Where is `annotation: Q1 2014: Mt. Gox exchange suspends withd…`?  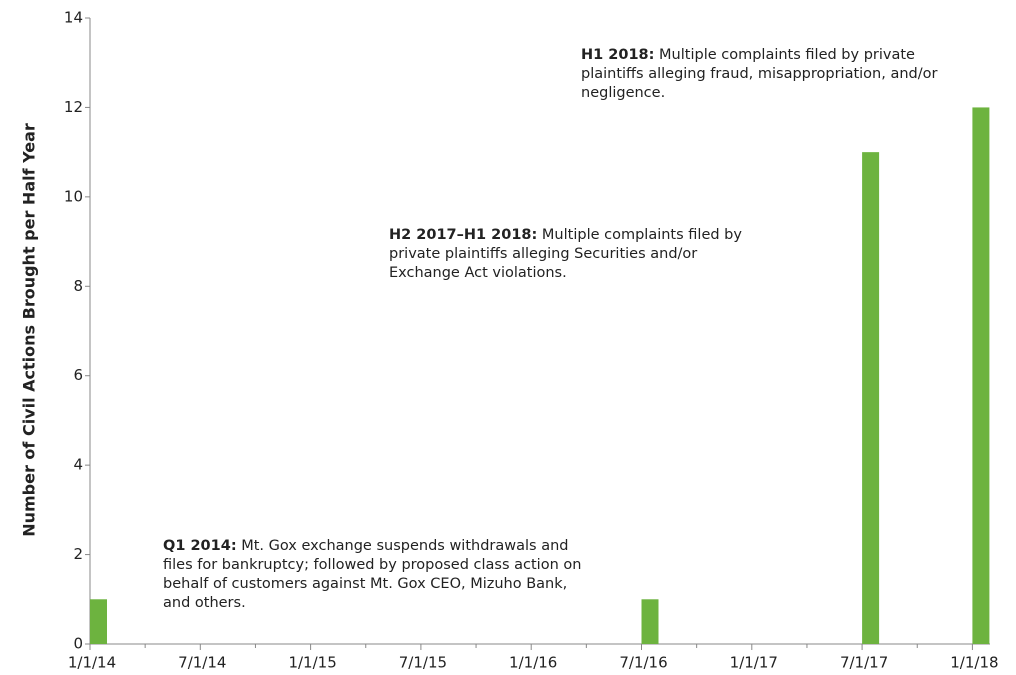 annotation: Q1 2014: Mt. Gox exchange suspends withd… is located at coordinates (379, 575).